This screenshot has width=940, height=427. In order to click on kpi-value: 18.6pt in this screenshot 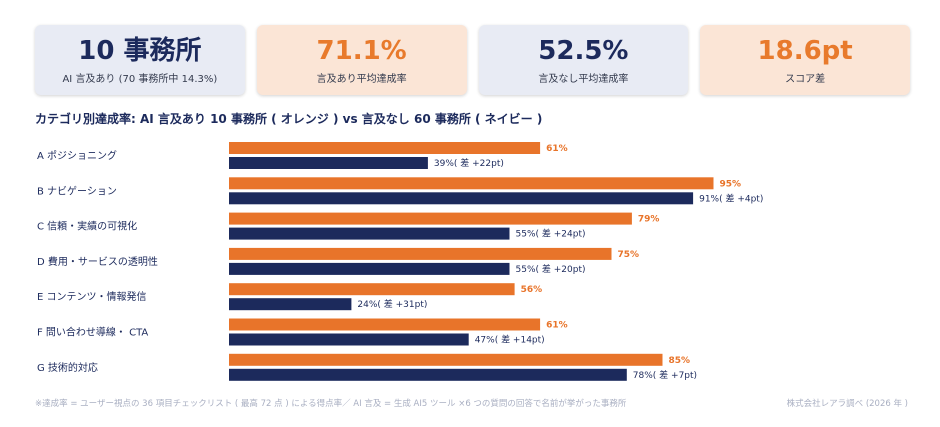, I will do `click(805, 50)`.